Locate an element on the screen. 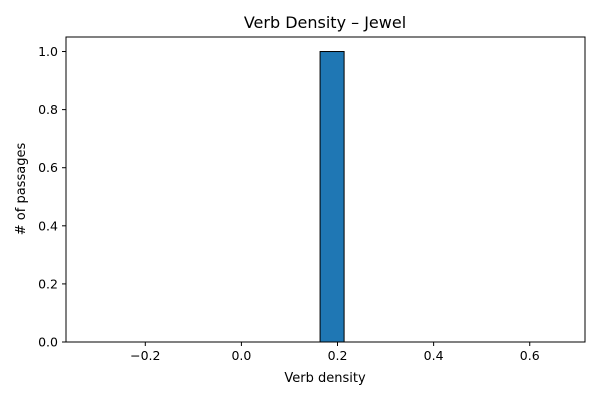 The width and height of the screenshot is (600, 400). x-tick-label: 0.0 is located at coordinates (241, 355).